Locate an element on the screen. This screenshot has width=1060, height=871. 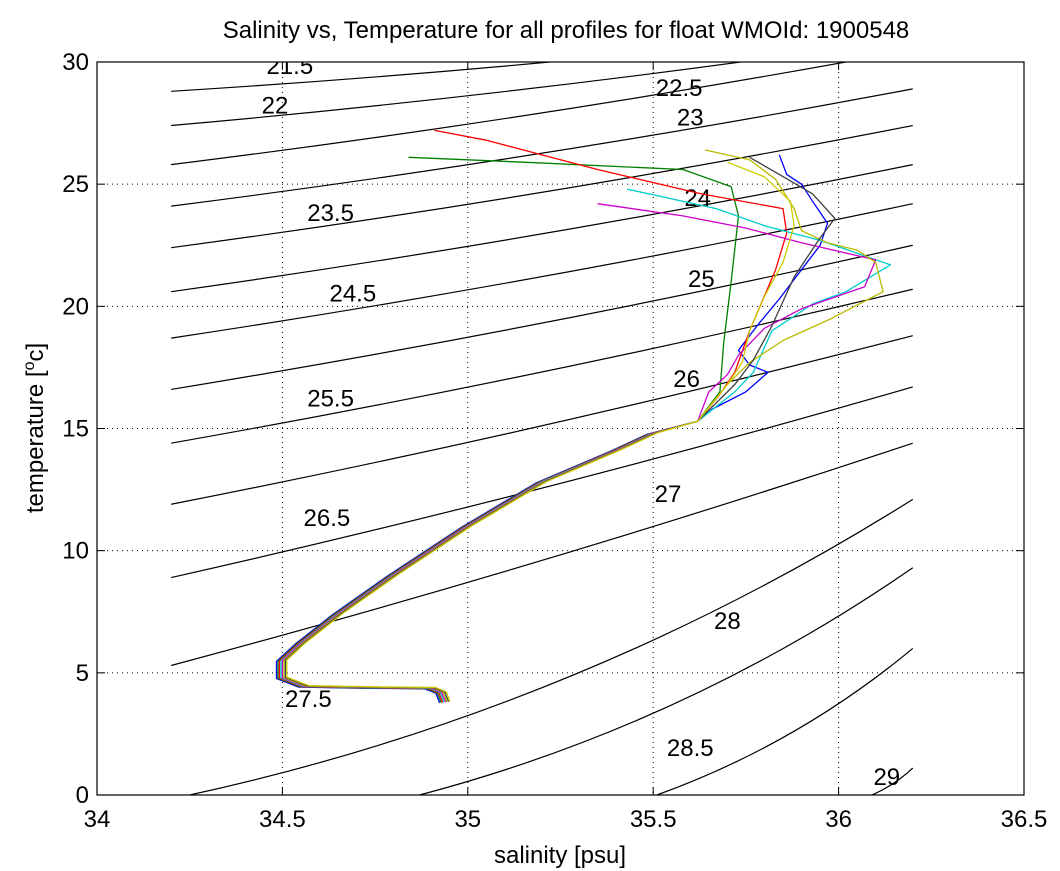
y-tick-label: 0 is located at coordinates (82, 795).